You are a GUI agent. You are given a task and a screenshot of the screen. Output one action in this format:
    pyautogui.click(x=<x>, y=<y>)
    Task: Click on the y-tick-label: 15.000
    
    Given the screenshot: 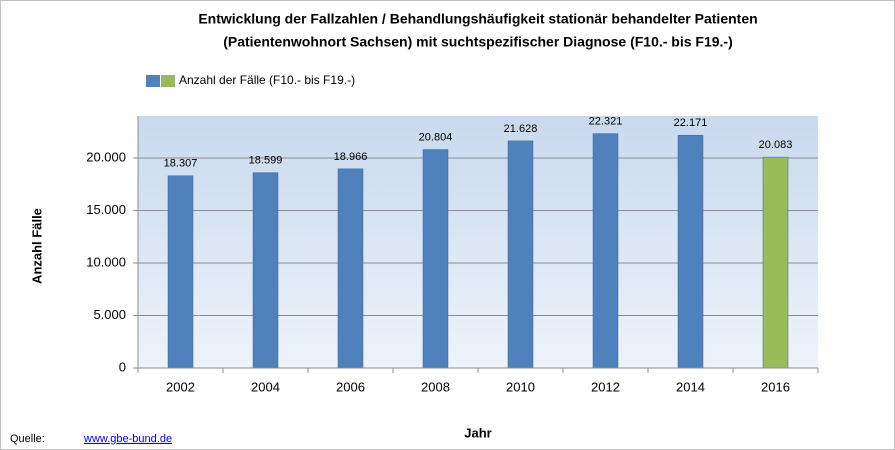 What is the action you would take?
    pyautogui.click(x=106, y=209)
    